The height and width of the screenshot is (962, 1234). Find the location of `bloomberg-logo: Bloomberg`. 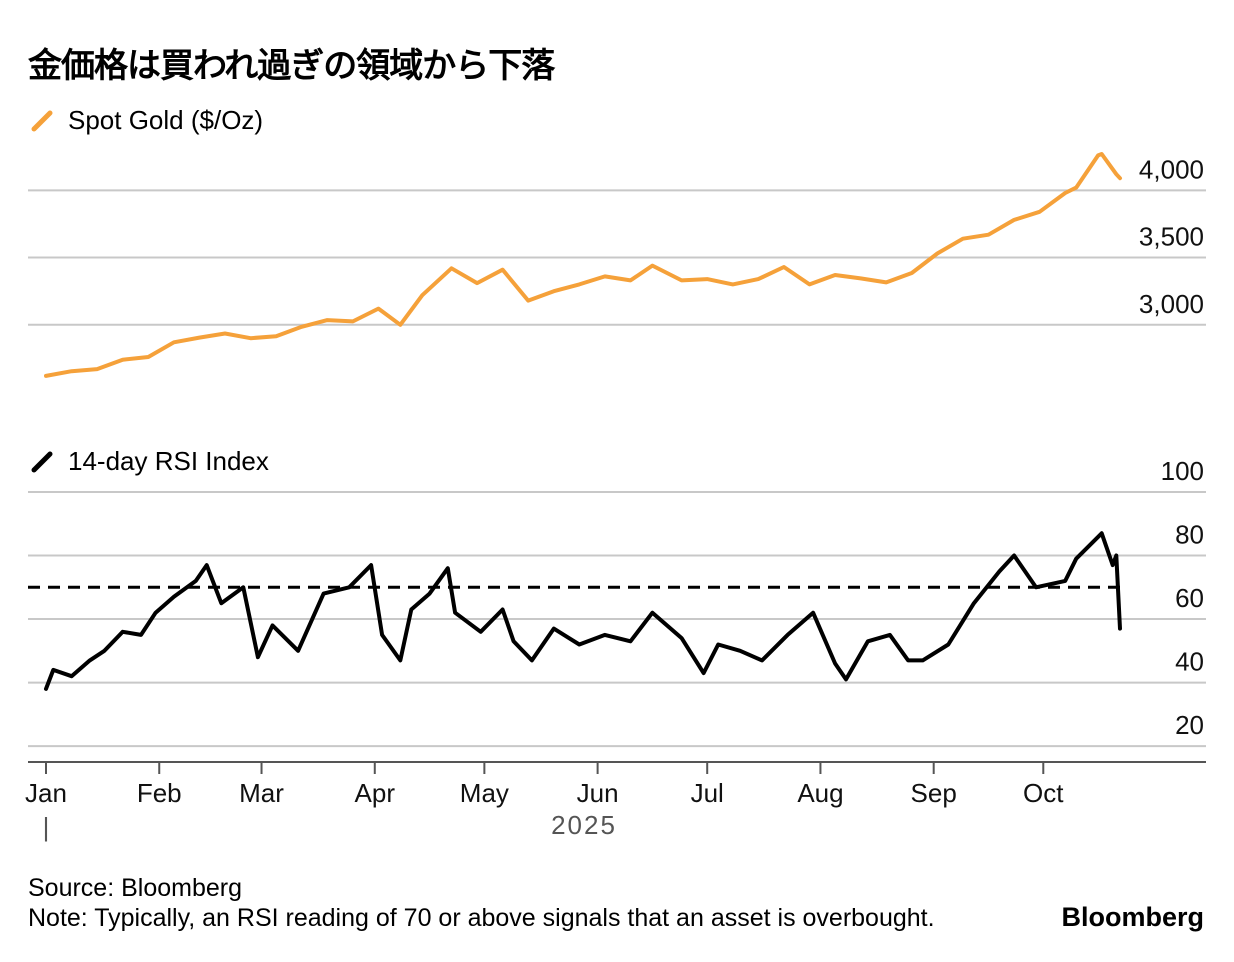

bloomberg-logo: Bloomberg is located at coordinates (1132, 917).